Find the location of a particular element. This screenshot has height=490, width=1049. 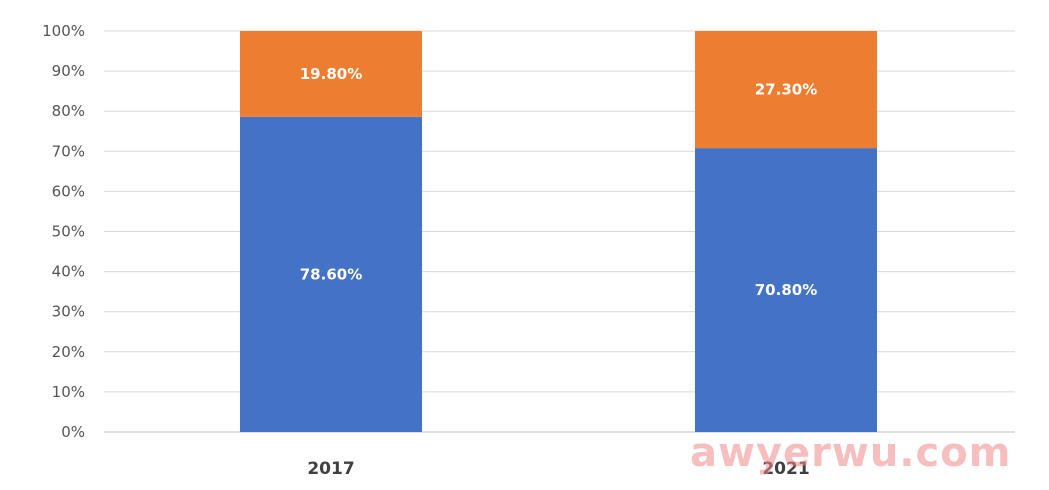

y-tick-label: 50% is located at coordinates (68, 232).